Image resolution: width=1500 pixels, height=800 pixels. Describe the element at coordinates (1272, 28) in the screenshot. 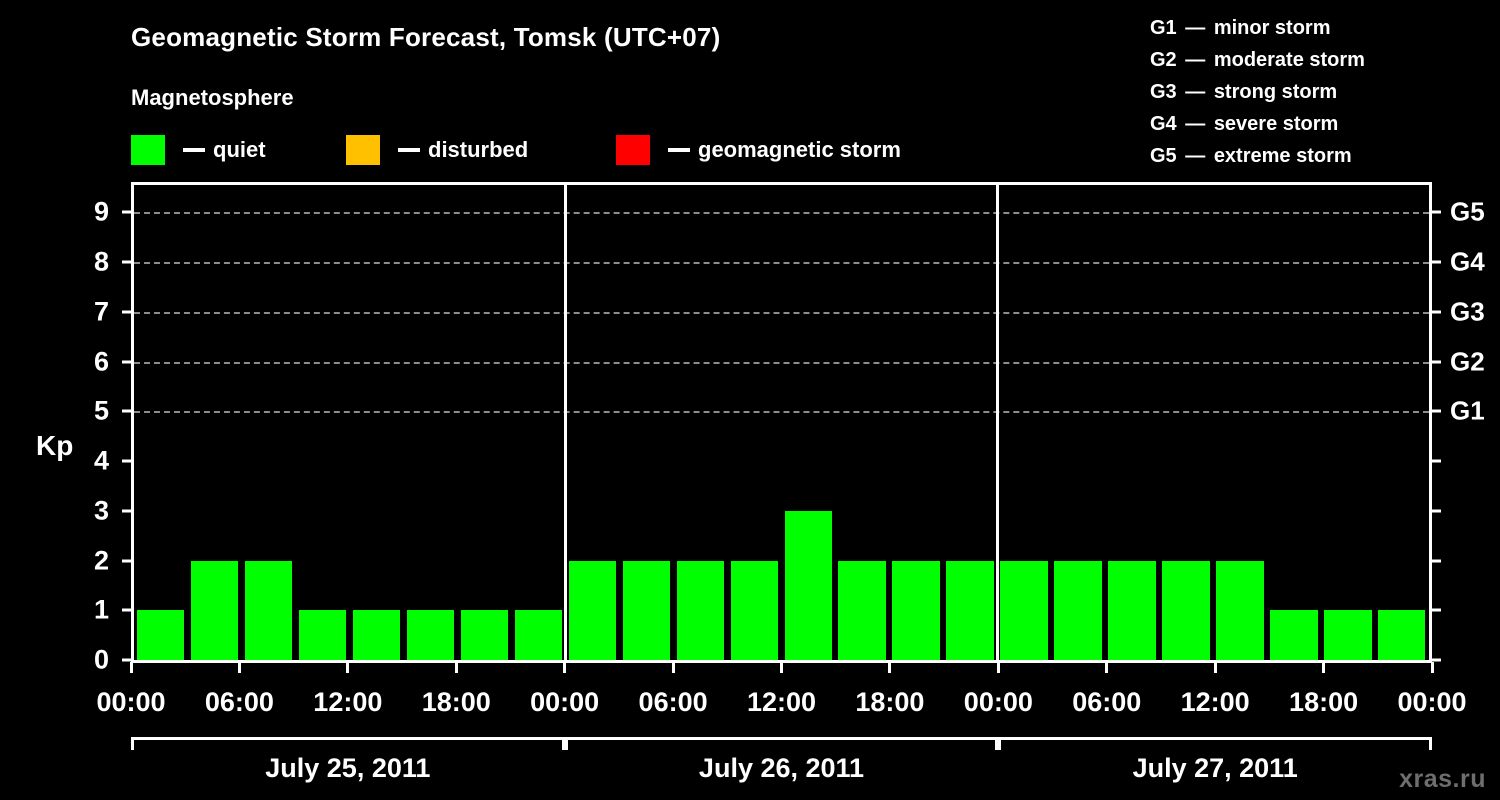

I see `gscale-desc-g1: minor storm` at that location.